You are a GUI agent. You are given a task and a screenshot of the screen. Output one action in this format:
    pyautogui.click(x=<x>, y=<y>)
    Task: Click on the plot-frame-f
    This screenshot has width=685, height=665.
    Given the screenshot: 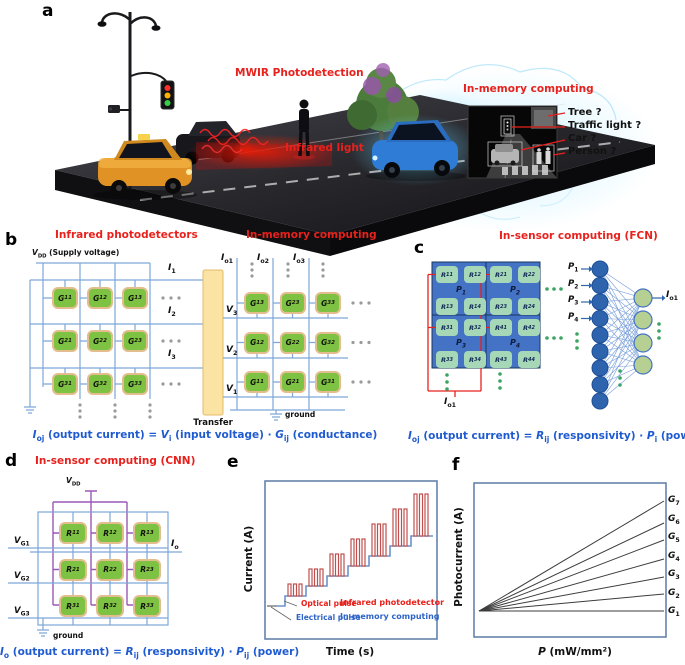 What is the action you would take?
    pyautogui.click(x=570, y=560)
    